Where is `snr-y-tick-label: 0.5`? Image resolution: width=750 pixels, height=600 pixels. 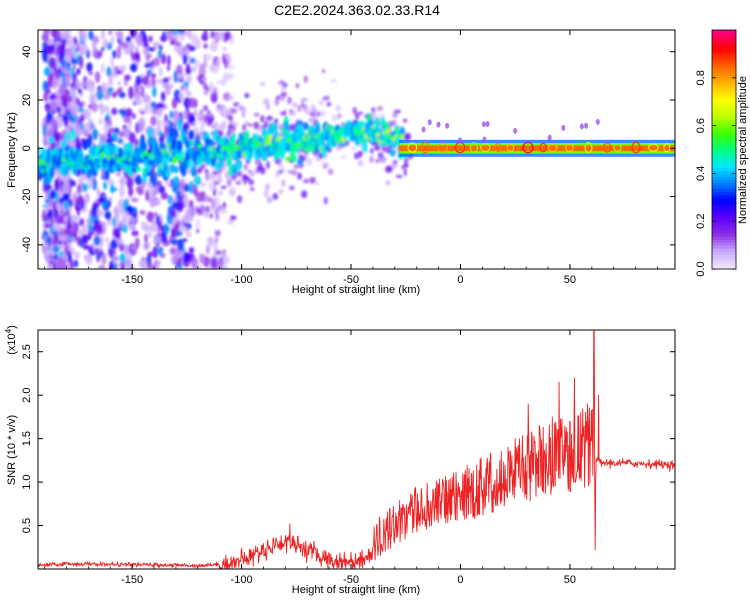
snr-y-tick-label: 0.5 is located at coordinates (27, 525).